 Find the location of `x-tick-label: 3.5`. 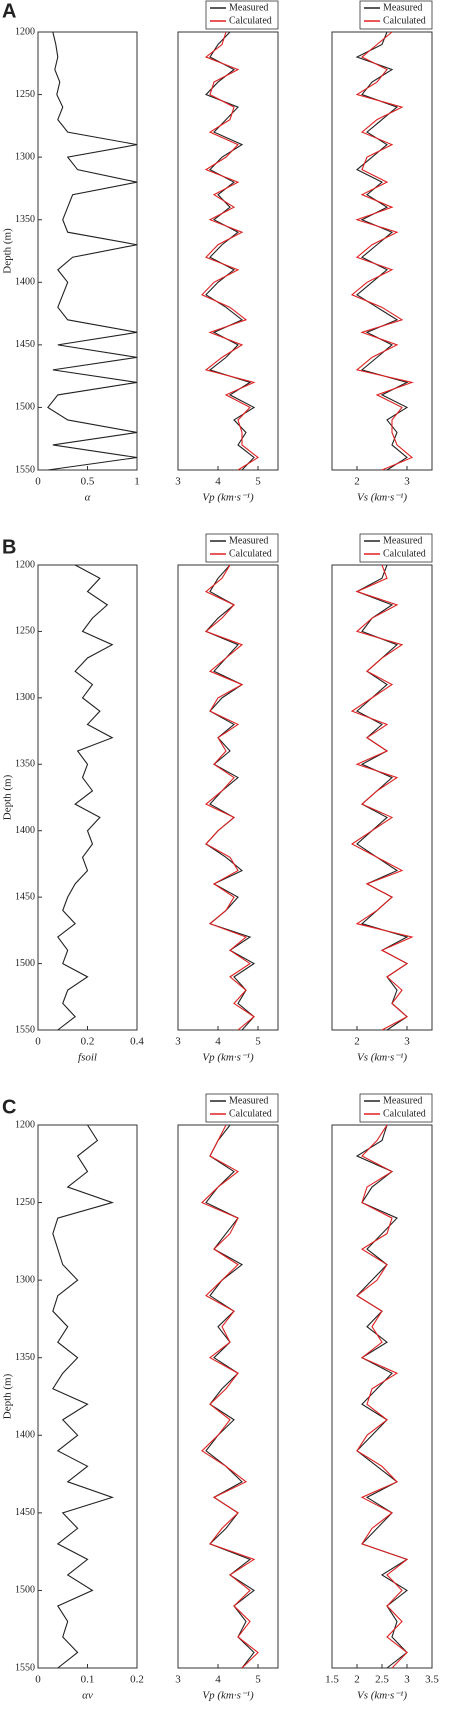

x-tick-label: 3.5 is located at coordinates (432, 1680).